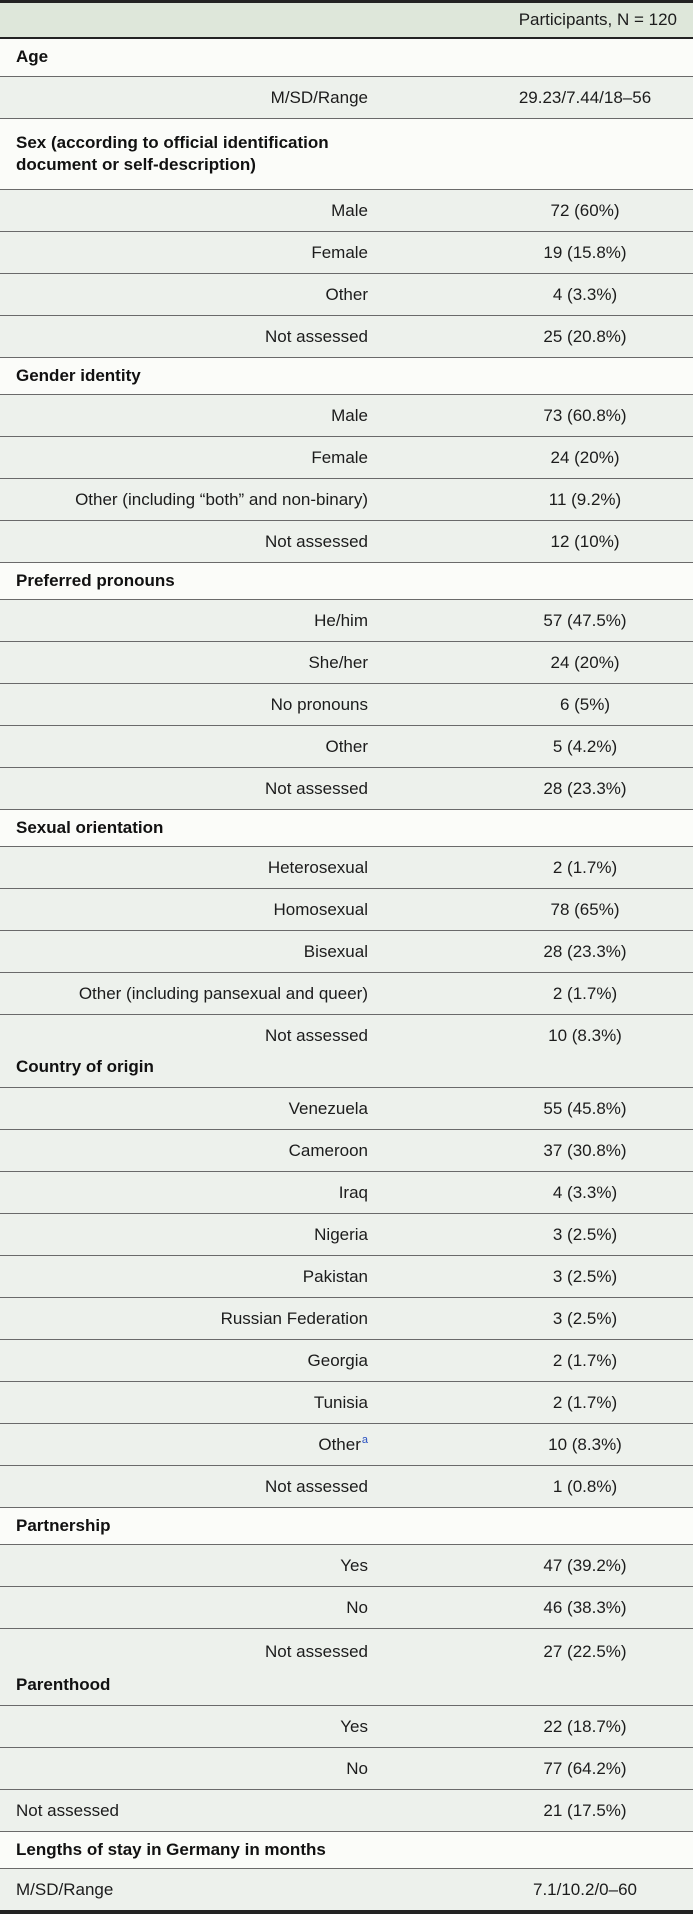  I want to click on row-label-text: Venezuela, so click(328, 1108).